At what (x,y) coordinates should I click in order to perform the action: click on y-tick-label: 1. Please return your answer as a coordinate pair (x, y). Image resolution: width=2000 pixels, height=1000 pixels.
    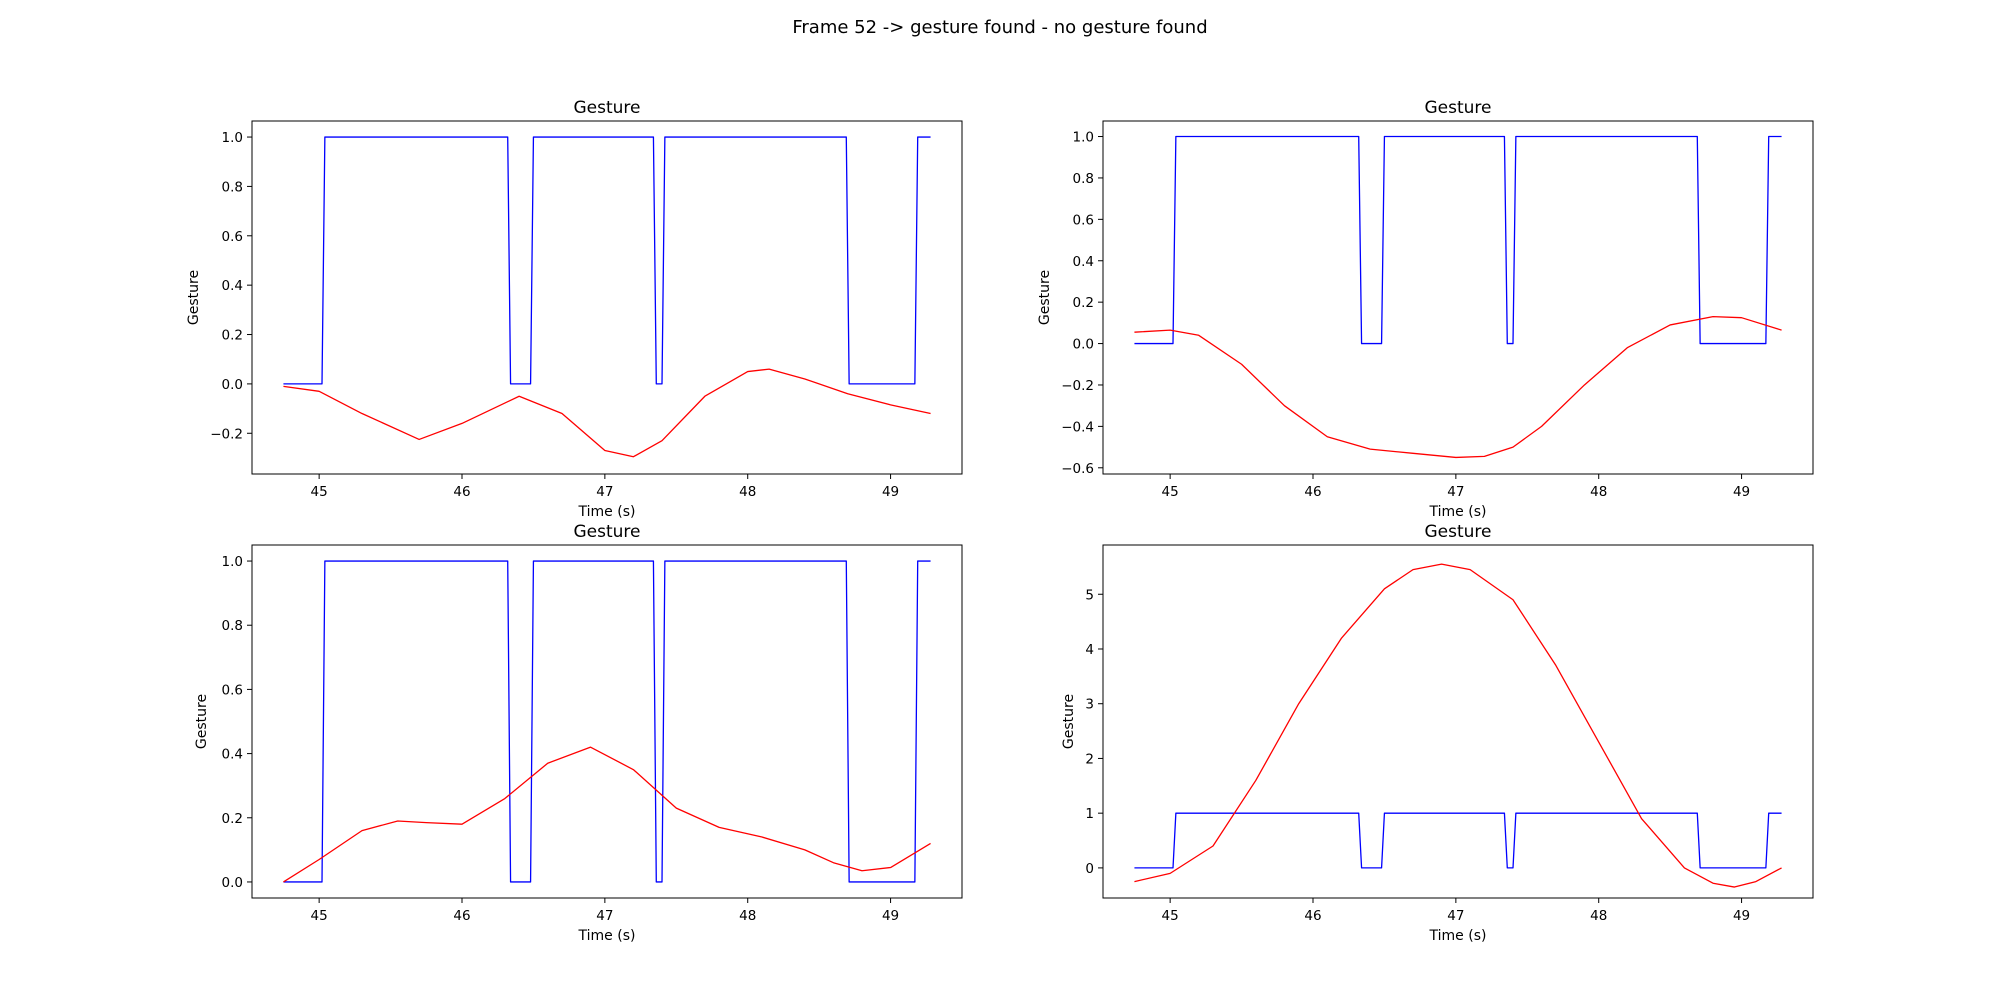
    Looking at the image, I should click on (1089, 814).